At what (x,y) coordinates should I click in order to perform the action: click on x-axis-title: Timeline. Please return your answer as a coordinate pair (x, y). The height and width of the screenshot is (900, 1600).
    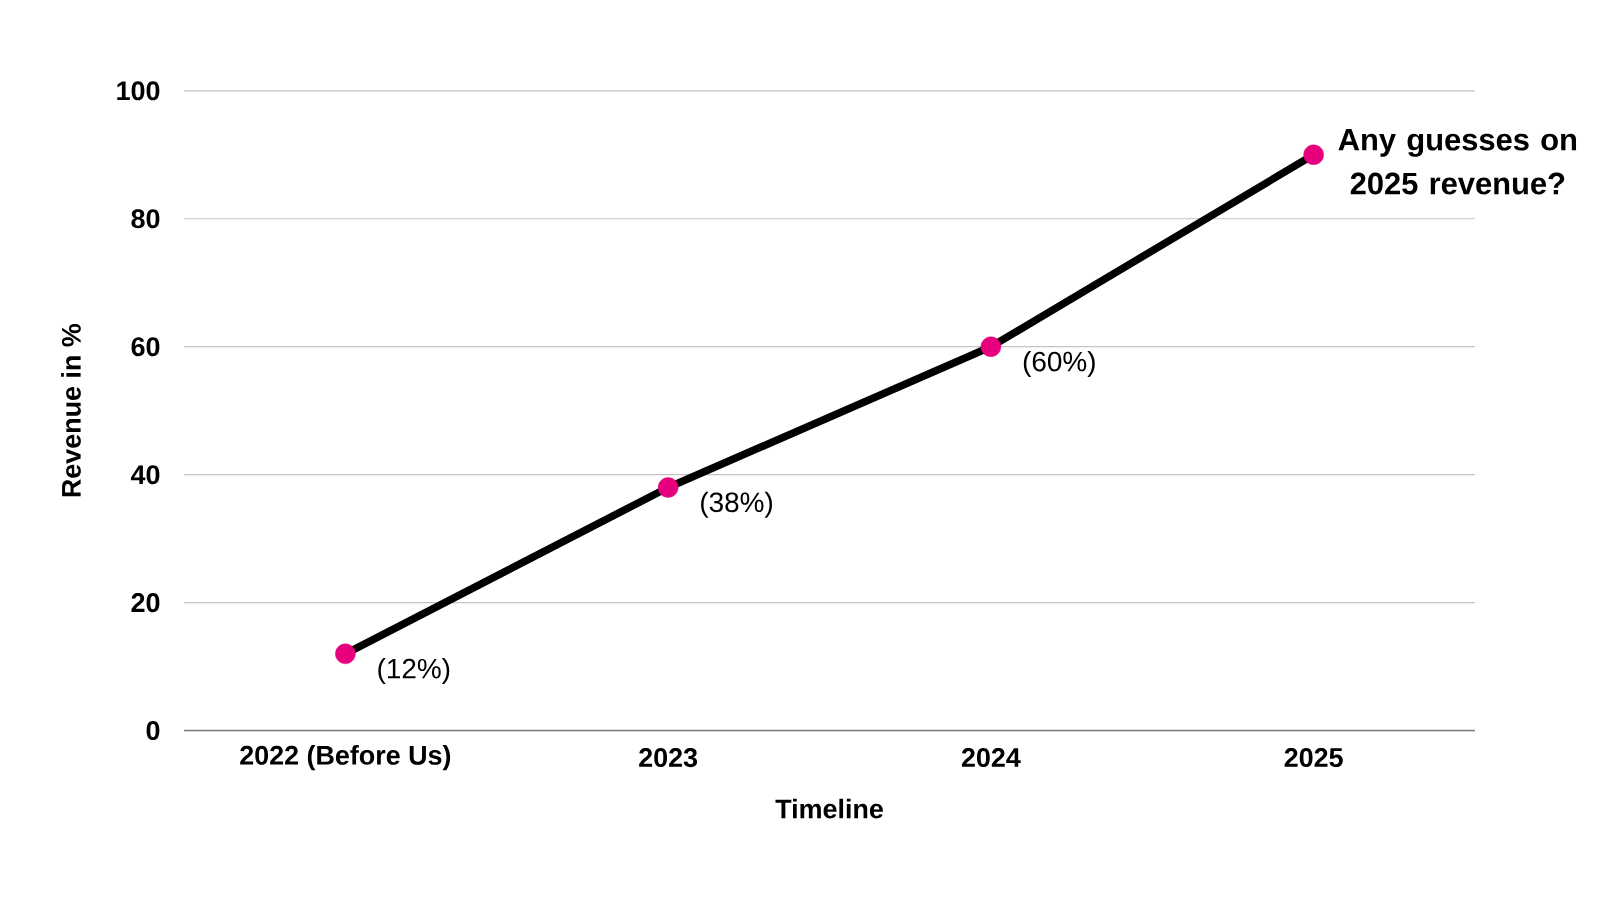
    Looking at the image, I should click on (829, 808).